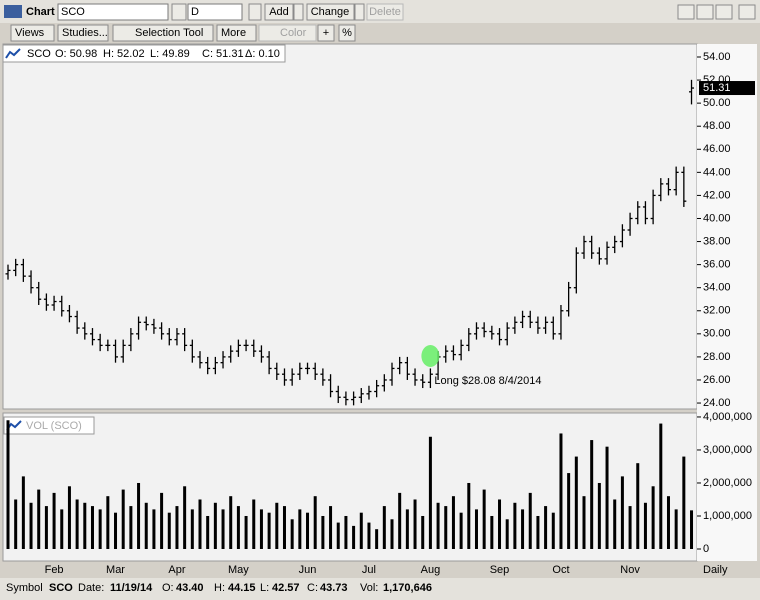  Describe the element at coordinates (369, 570) in the screenshot. I see `x-tick-label: Jul` at that location.